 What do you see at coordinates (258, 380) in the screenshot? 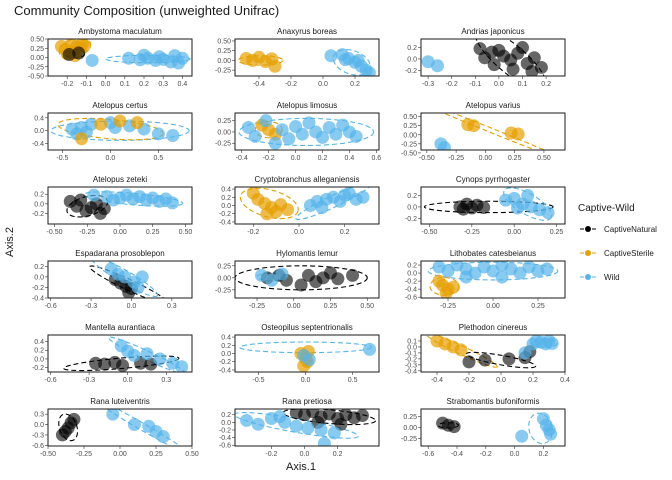
I see `x-tick-label: -0.5` at bounding box center [258, 380].